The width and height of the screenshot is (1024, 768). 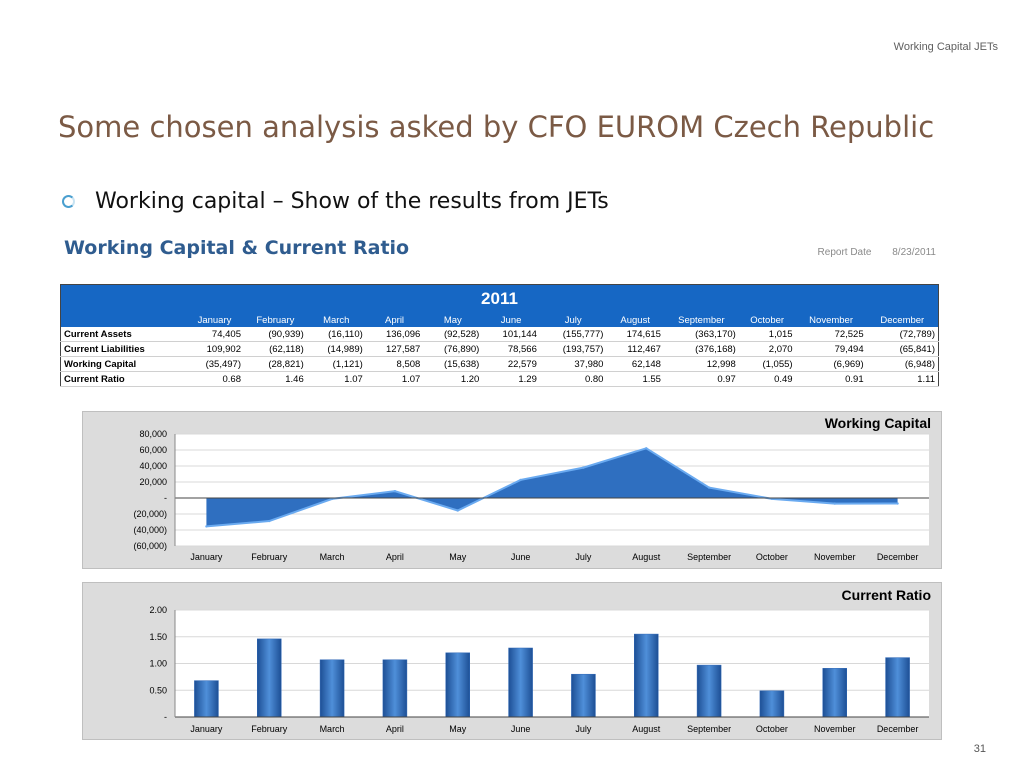 What do you see at coordinates (831, 320) in the screenshot?
I see `table-month-header: November` at bounding box center [831, 320].